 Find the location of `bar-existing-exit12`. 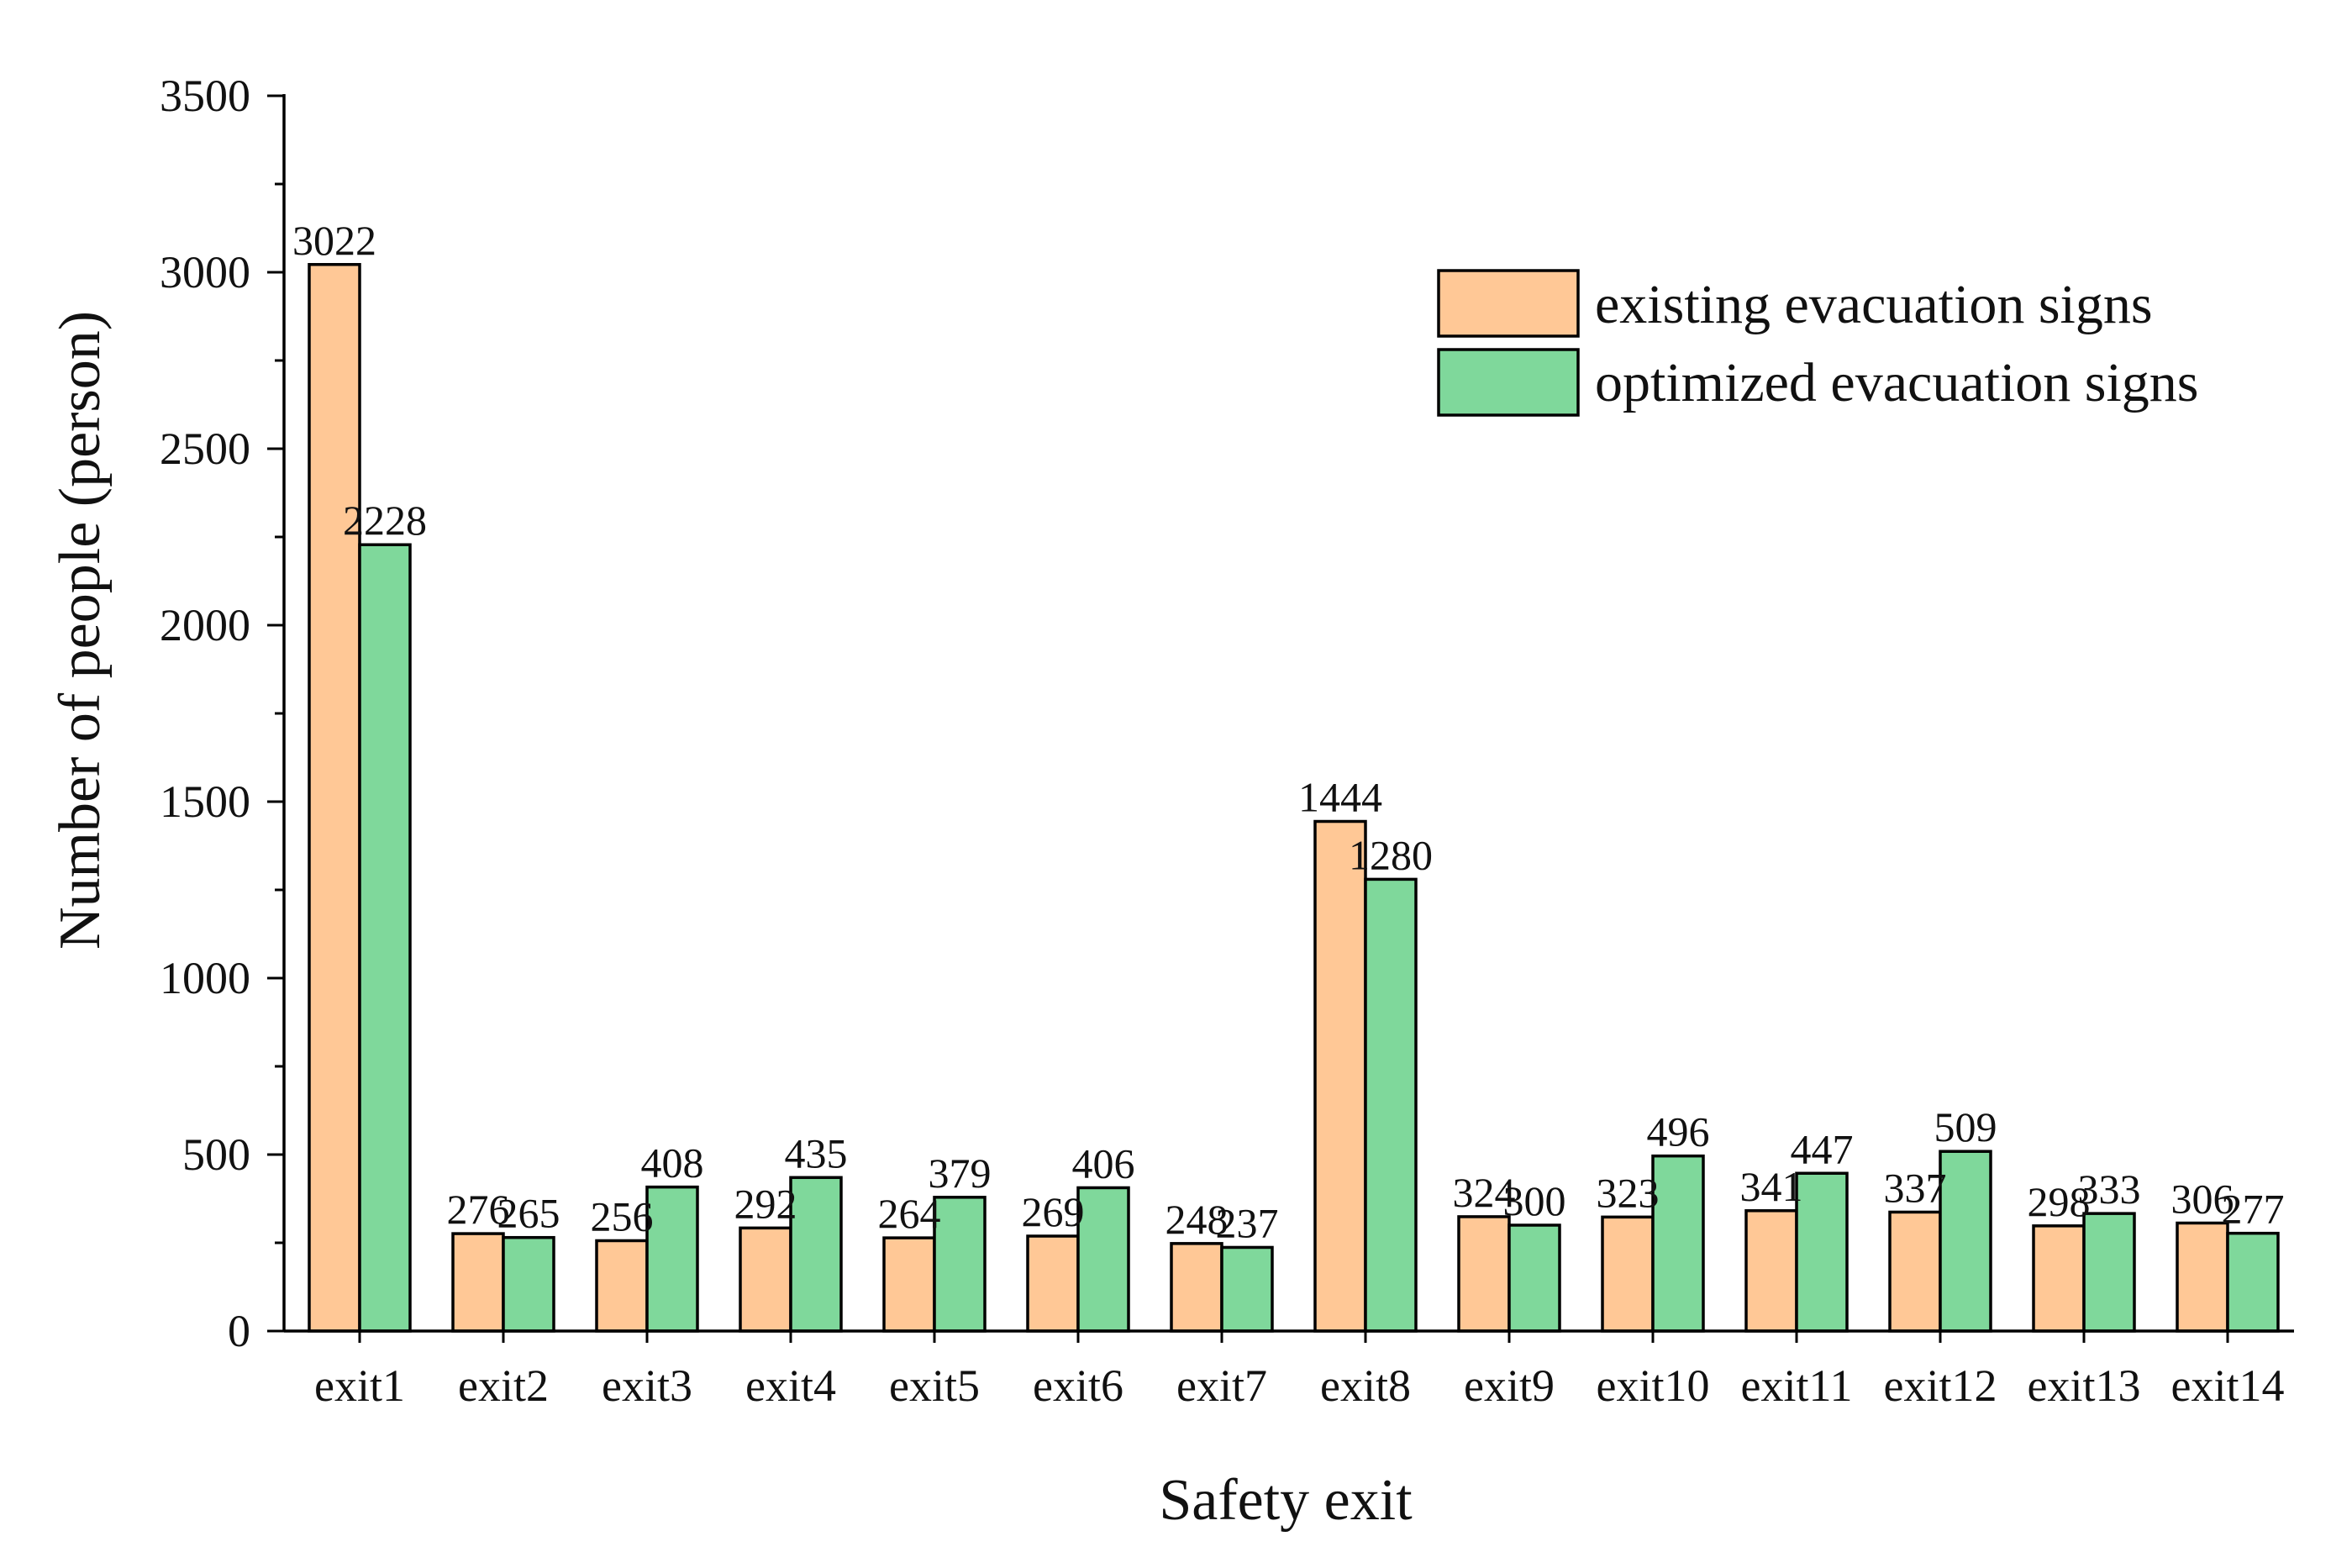

bar-existing-exit12 is located at coordinates (1915, 1272).